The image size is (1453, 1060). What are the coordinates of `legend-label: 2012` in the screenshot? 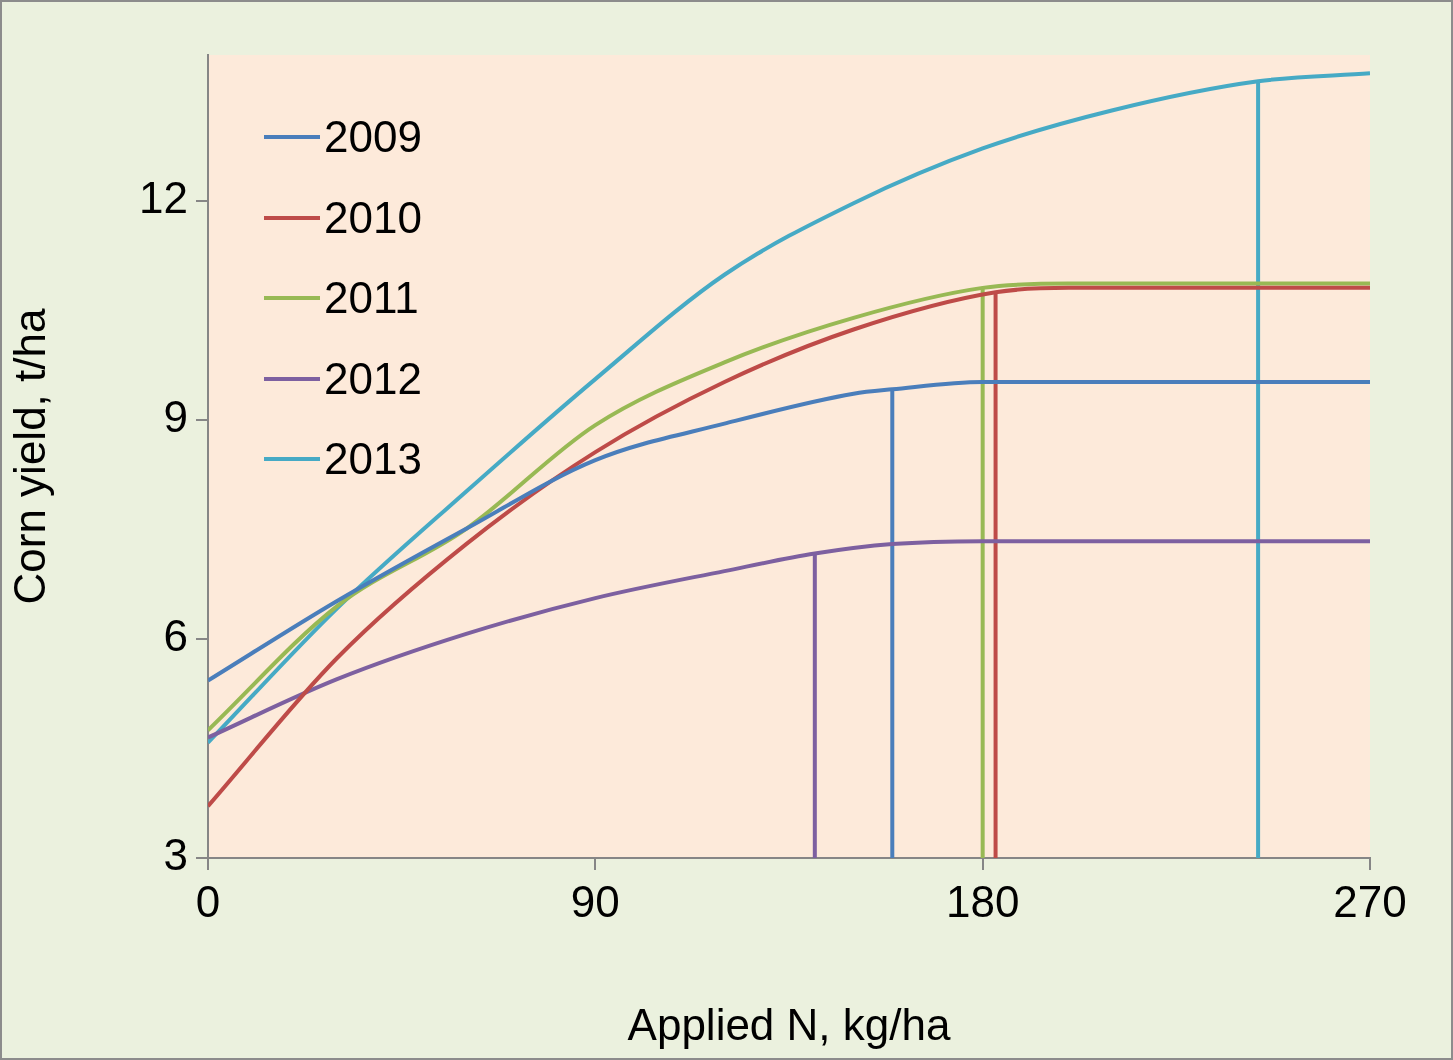 It's located at (373, 378).